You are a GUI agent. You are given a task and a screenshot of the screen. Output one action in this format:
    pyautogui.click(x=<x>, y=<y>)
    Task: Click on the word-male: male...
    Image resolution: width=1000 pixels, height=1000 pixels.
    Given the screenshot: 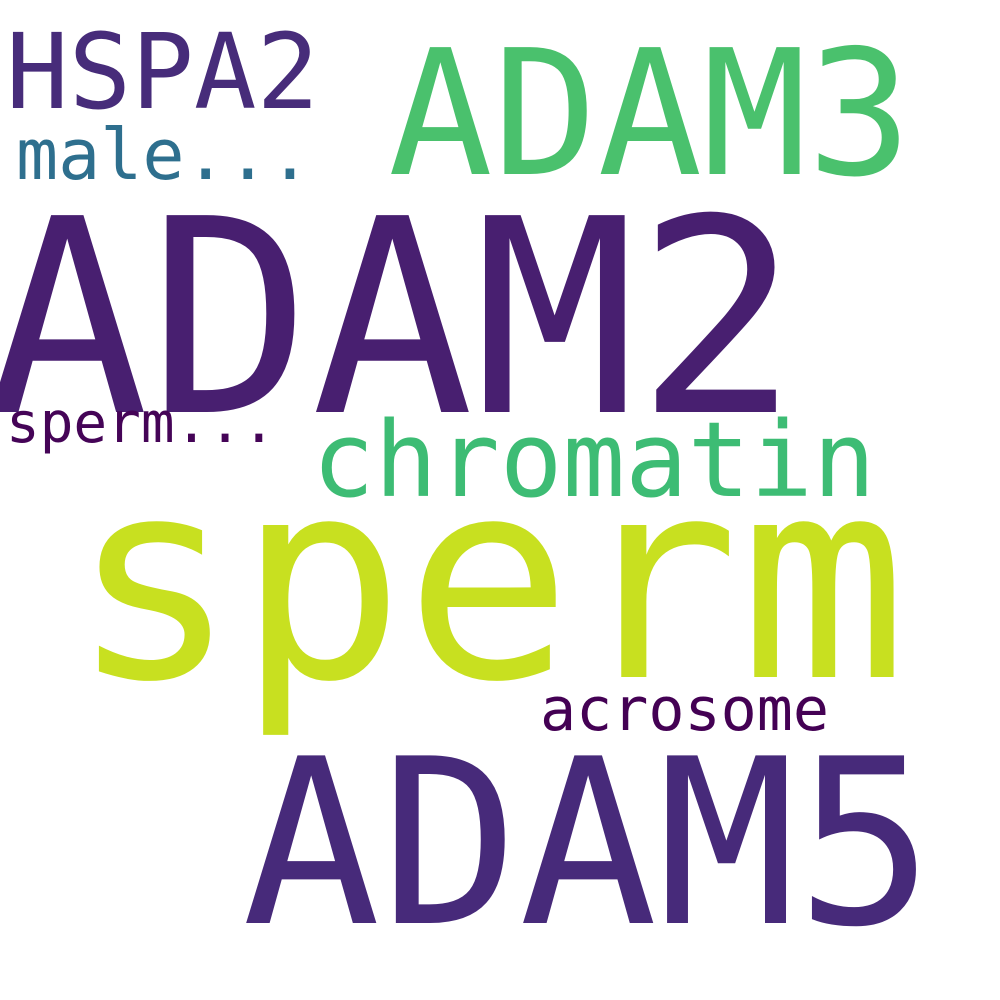 What is the action you would take?
    pyautogui.click(x=164, y=155)
    